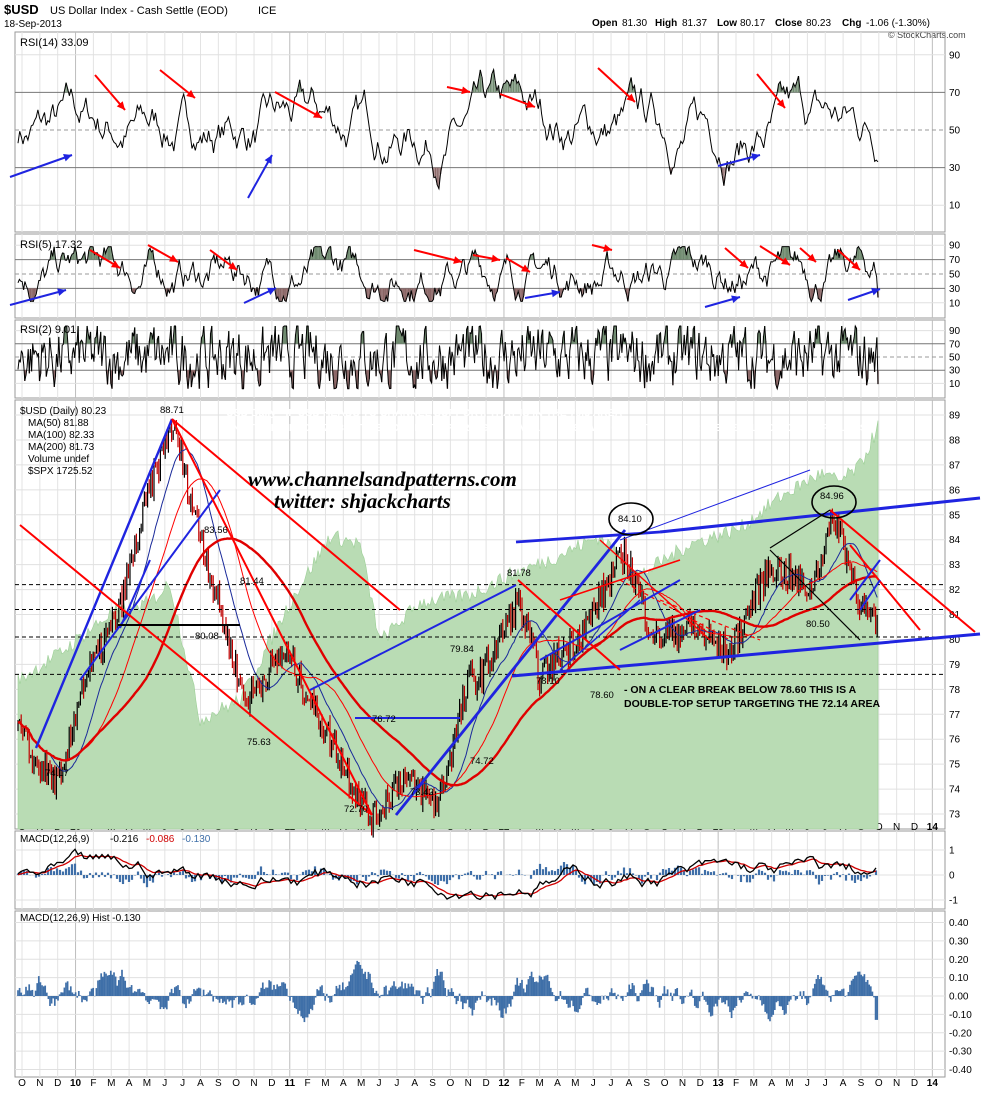 This screenshot has width=990, height=1095. Describe the element at coordinates (959, 978) in the screenshot. I see `y-tick-label: 0.10` at that location.